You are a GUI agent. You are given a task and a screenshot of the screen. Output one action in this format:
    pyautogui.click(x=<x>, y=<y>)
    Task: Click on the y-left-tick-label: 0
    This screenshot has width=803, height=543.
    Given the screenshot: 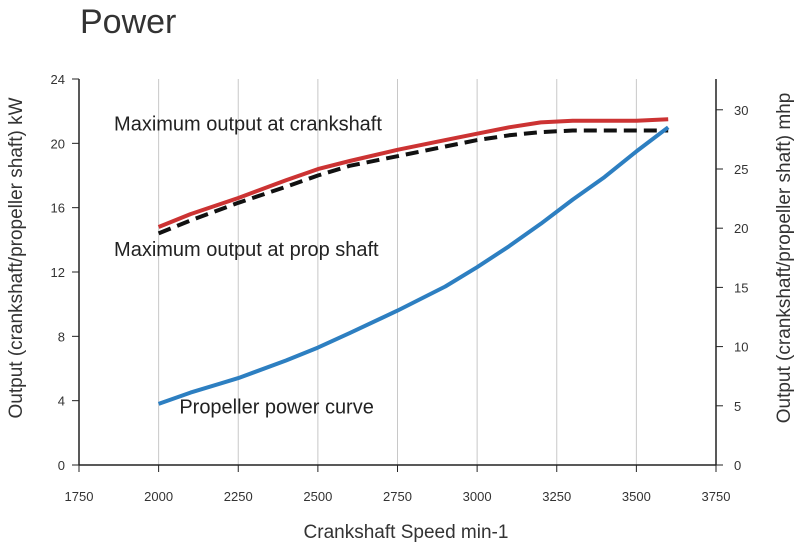 What is the action you would take?
    pyautogui.click(x=61, y=465)
    